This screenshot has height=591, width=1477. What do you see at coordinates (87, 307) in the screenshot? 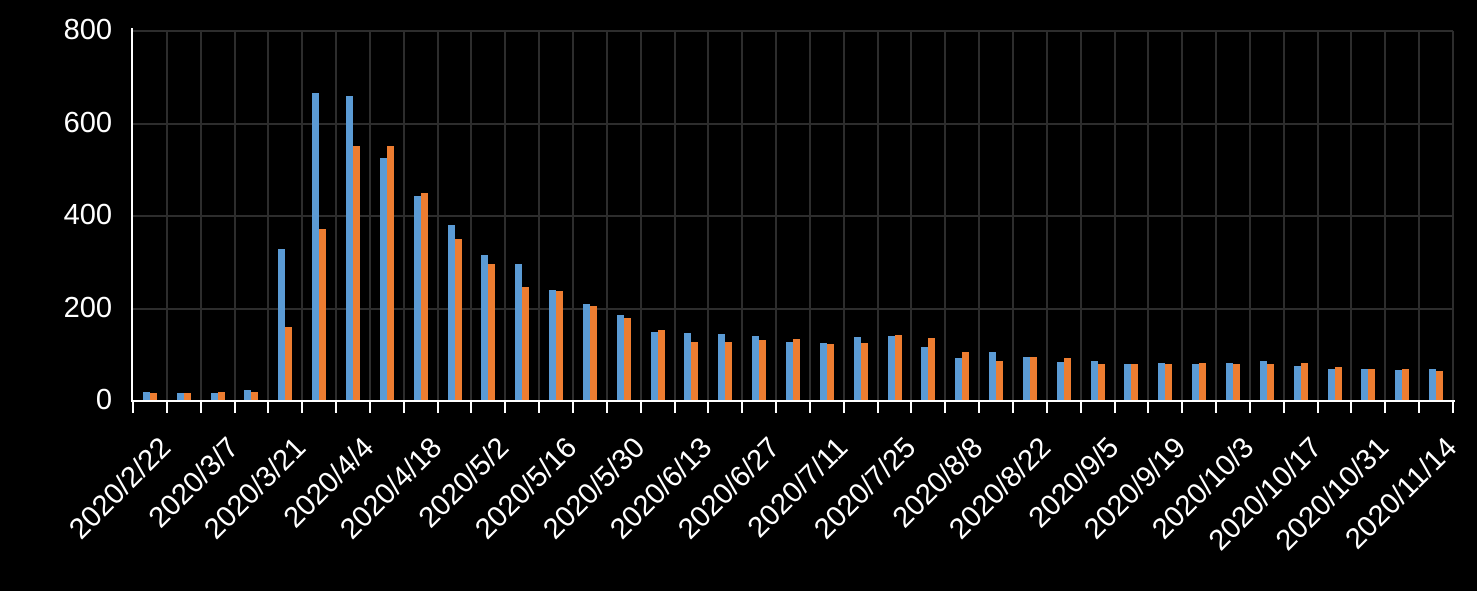
I see `y-tick-label: 200` at bounding box center [87, 307].